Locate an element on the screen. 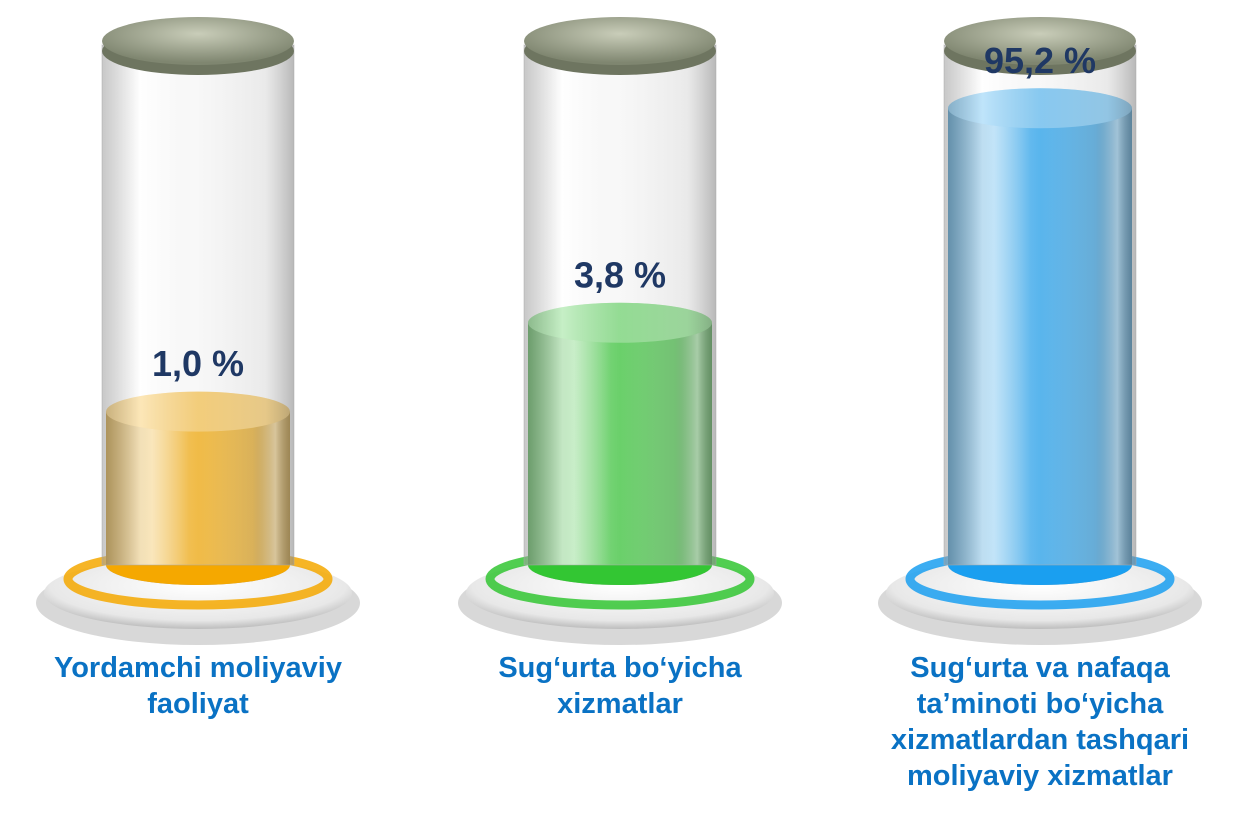 The image size is (1245, 835). value-label: 95,2 % is located at coordinates (1040, 60).